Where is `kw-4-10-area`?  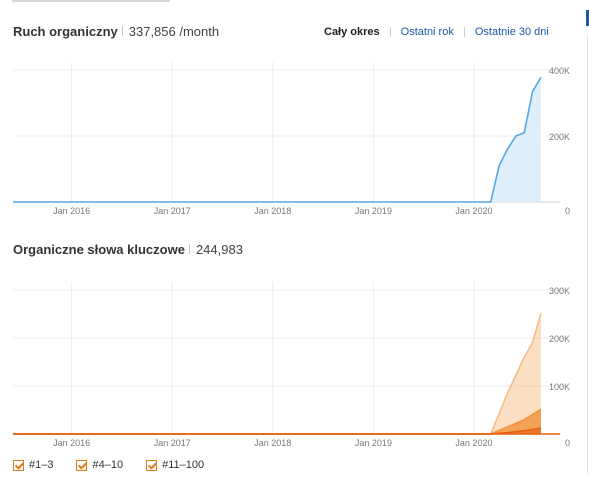
kw-4-10-area is located at coordinates (277, 421).